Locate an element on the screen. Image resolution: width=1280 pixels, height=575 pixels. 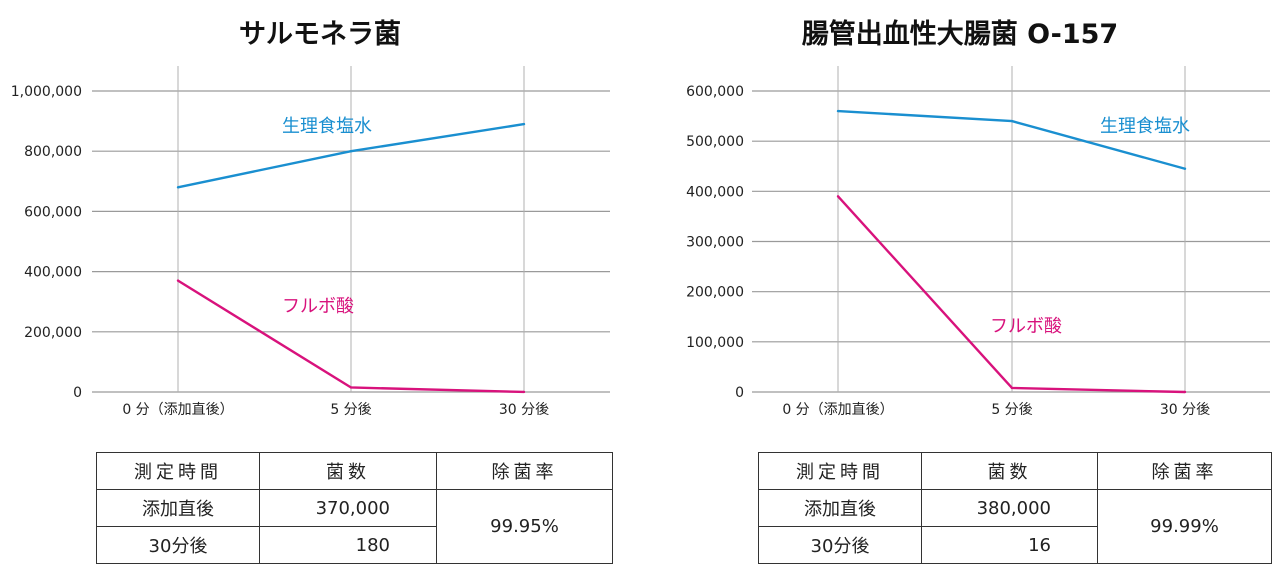
removal-rate-cell: 99.95% is located at coordinates (524, 526).